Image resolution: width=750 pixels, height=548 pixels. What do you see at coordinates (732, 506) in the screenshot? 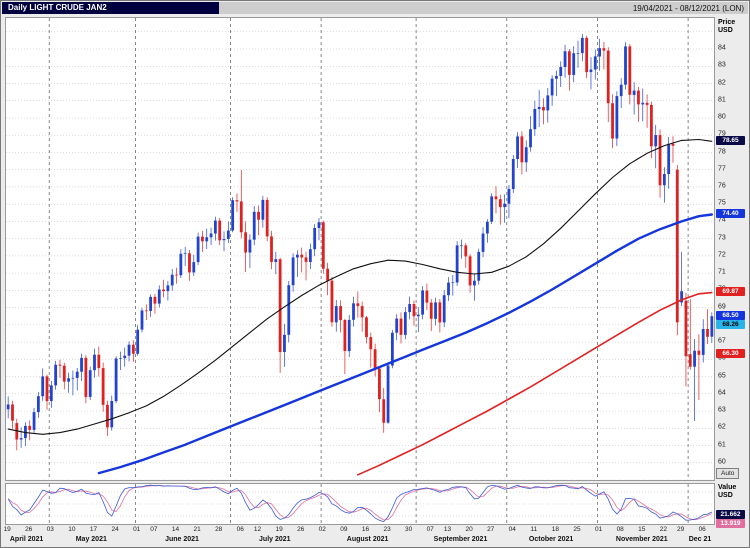
I see `value-axis: Value USD 21.662 13.919` at bounding box center [732, 506].